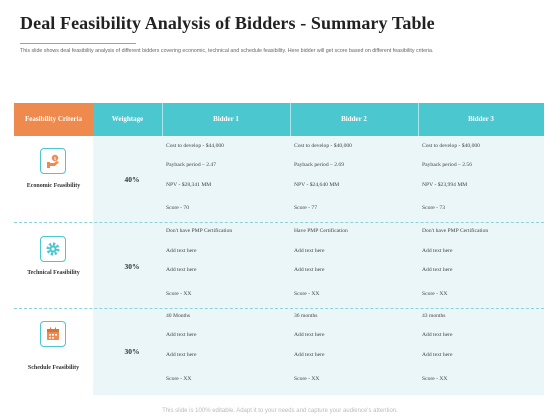 The height and width of the screenshot is (420, 560). I want to click on table-cell: NPV - $24,640 MM, so click(317, 185).